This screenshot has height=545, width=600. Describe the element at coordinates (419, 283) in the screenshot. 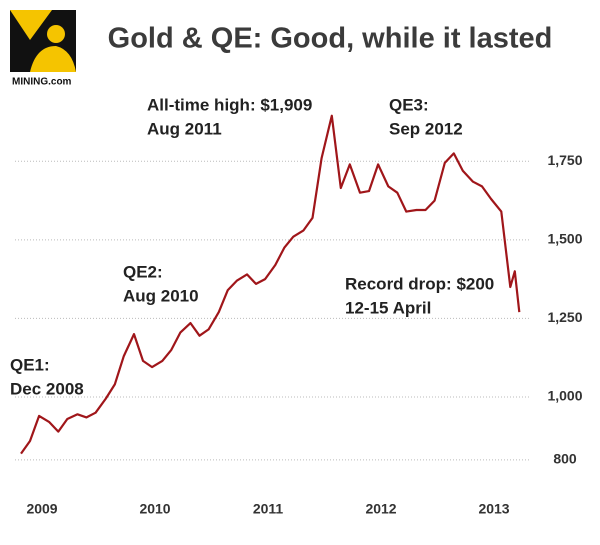

I see `annotation: Record drop: $200` at that location.